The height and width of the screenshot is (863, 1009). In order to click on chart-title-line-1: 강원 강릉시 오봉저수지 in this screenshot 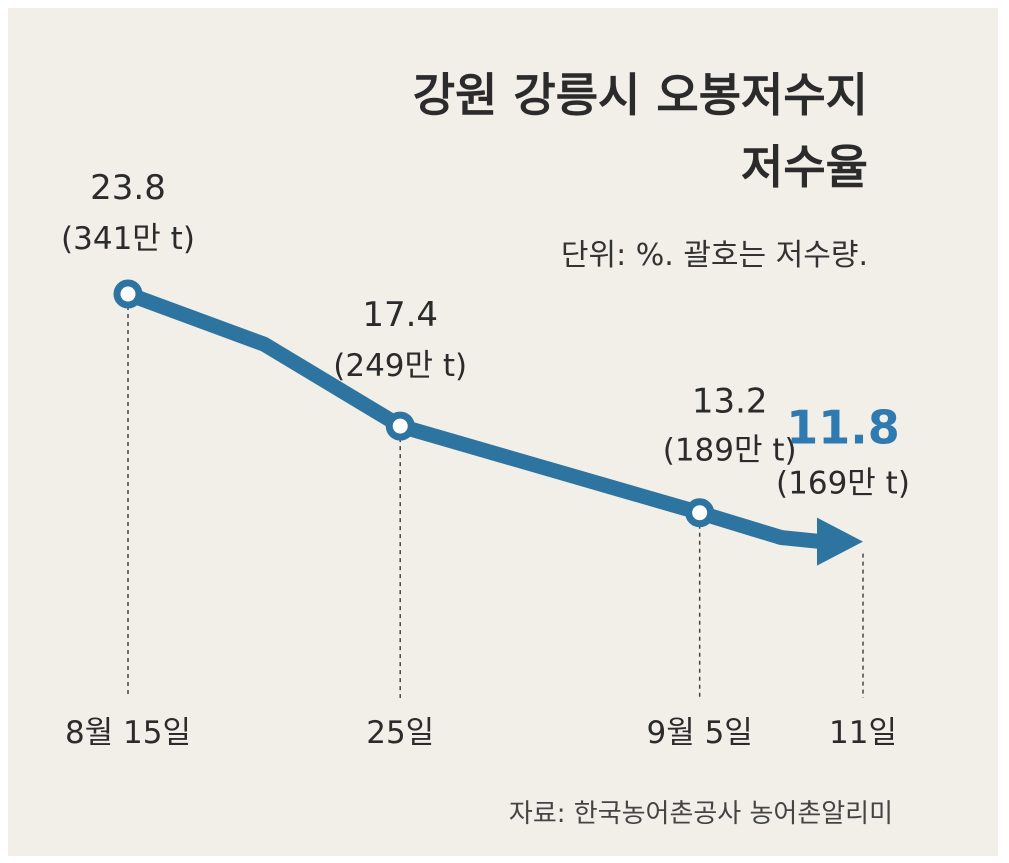, I will do `click(640, 95)`.